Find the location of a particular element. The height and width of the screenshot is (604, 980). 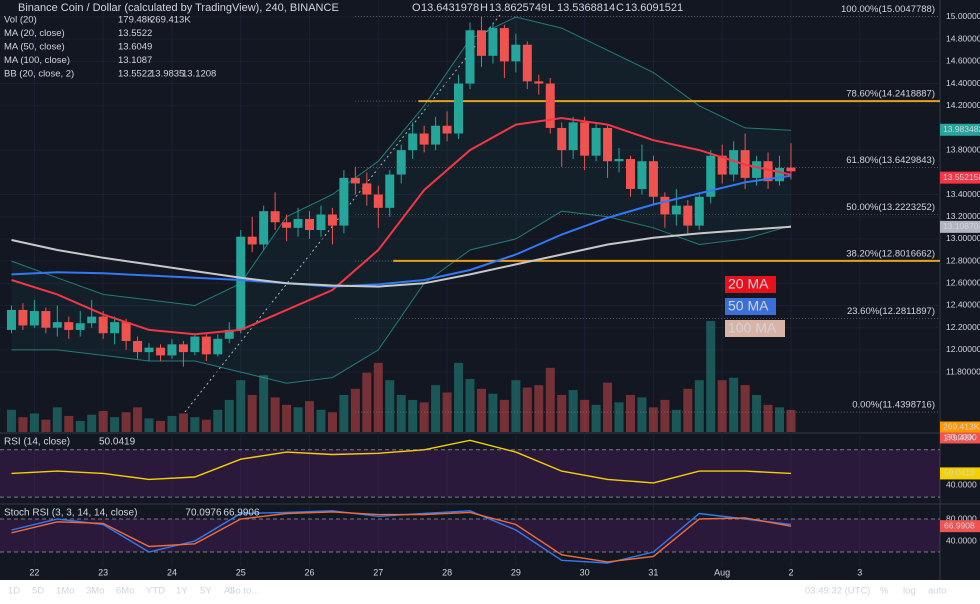

range-button: 1Mo is located at coordinates (65, 591).